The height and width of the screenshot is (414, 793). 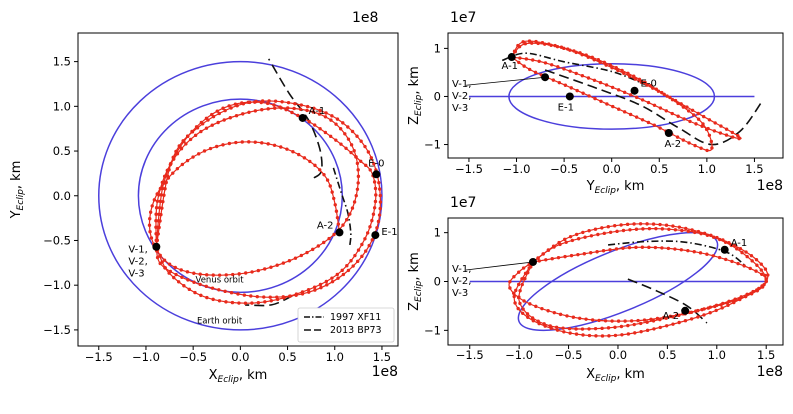 What do you see at coordinates (355, 317) in the screenshot?
I see `legend-label: 1997 XF11` at bounding box center [355, 317].